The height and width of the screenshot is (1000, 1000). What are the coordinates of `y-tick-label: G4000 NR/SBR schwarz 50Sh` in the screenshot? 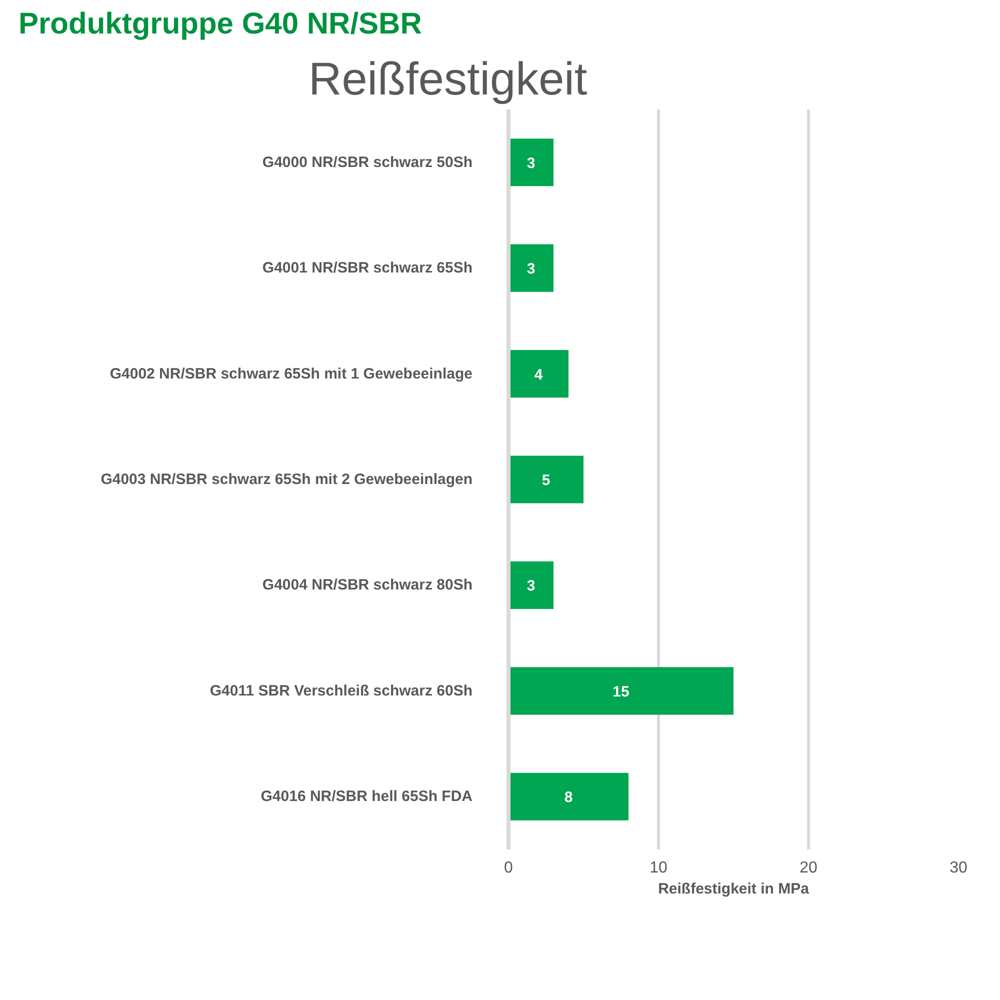 It's located at (367, 162).